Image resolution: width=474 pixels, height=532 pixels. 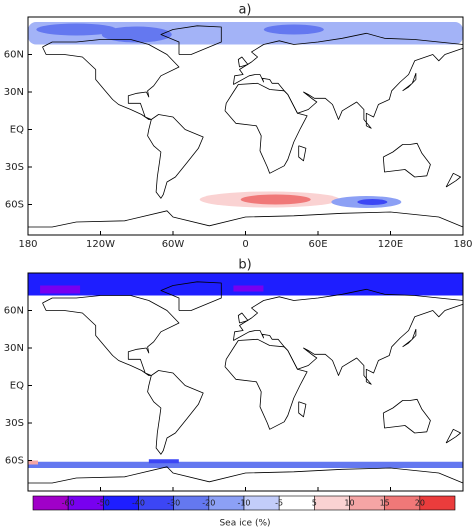 I want to click on colorbar-label: 15, so click(x=385, y=503).